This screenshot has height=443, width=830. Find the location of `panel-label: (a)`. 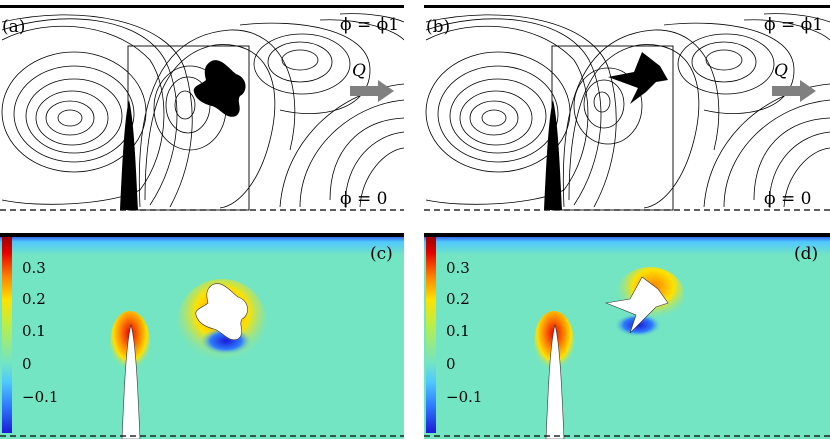

panel-label: (a) is located at coordinates (13, 27).